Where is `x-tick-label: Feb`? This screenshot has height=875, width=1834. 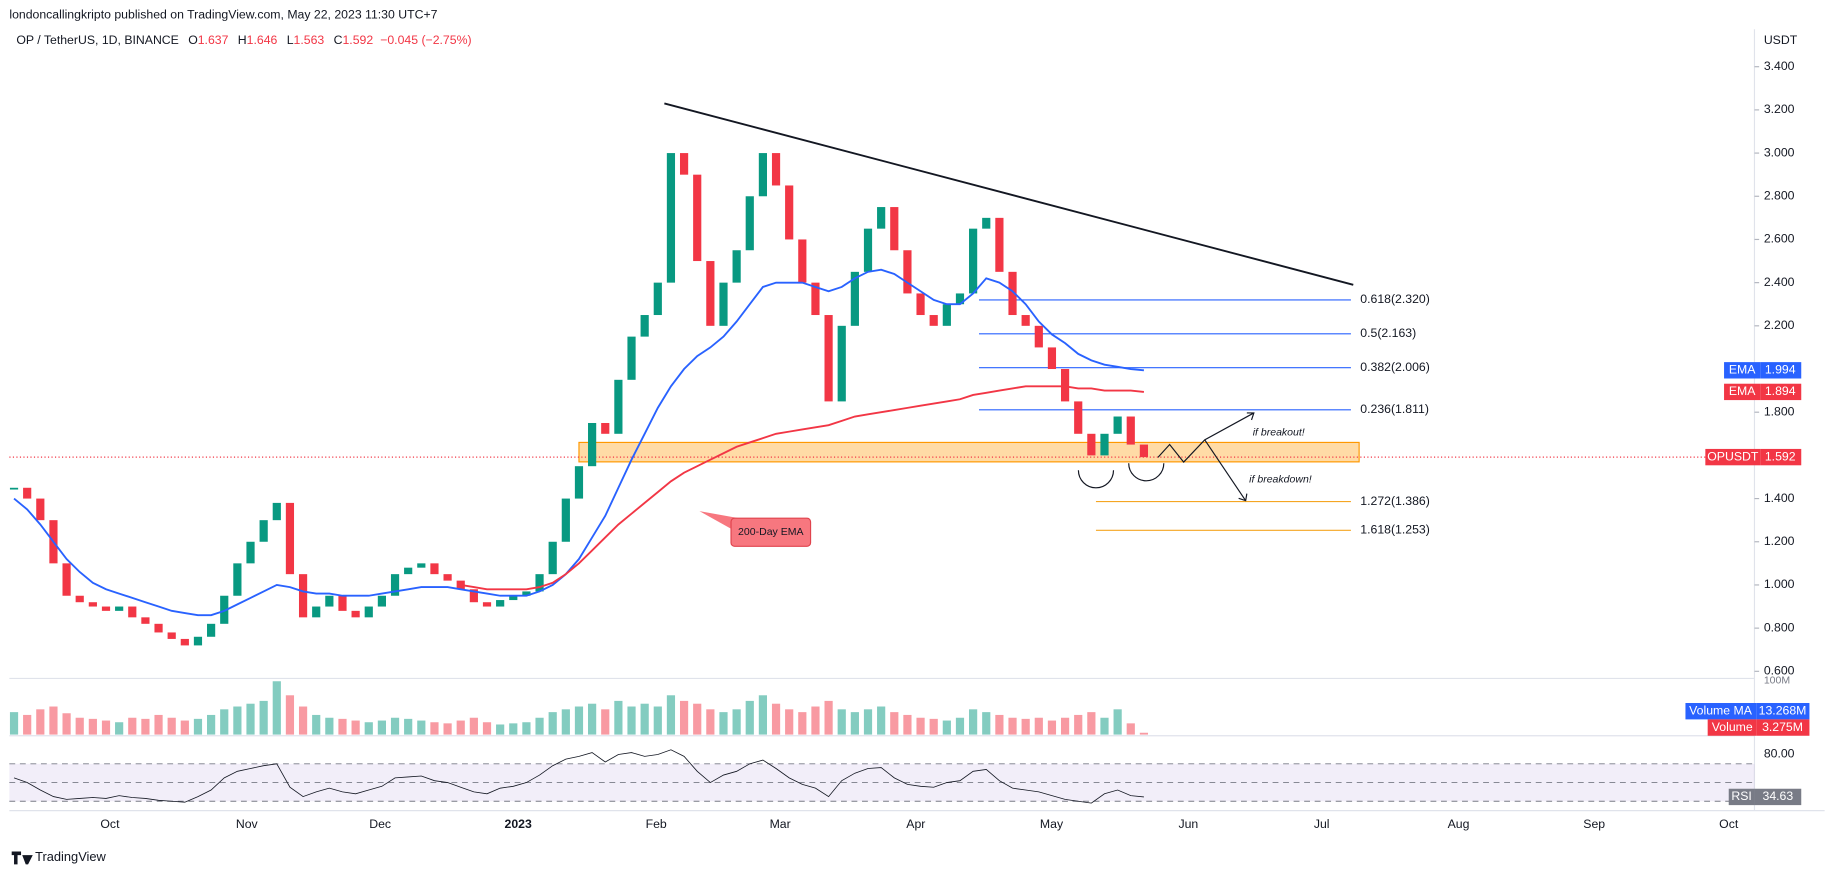
x-tick-label: Feb is located at coordinates (656, 824).